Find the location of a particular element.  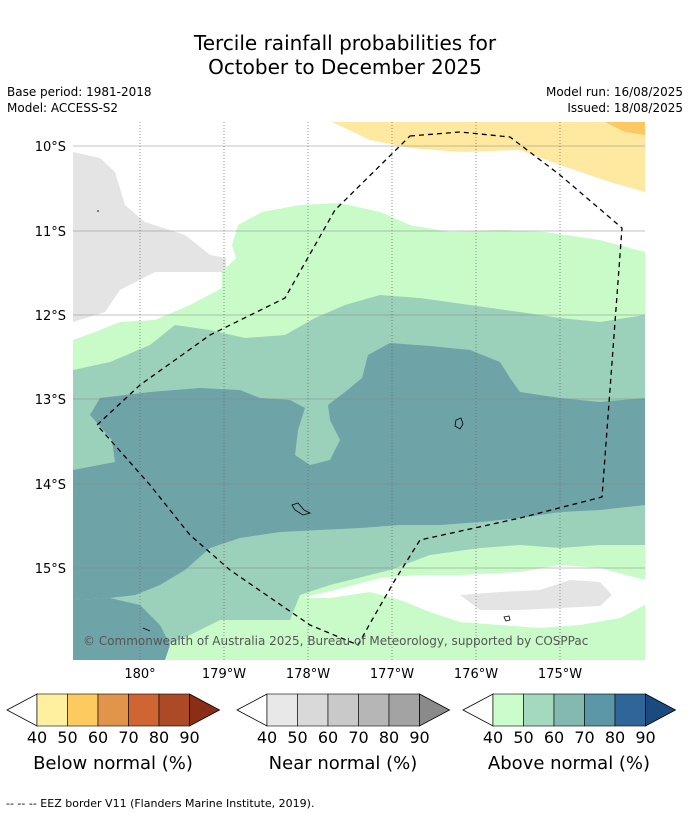

model-run-text: Model run: 16/08/2025 is located at coordinates (614, 92).